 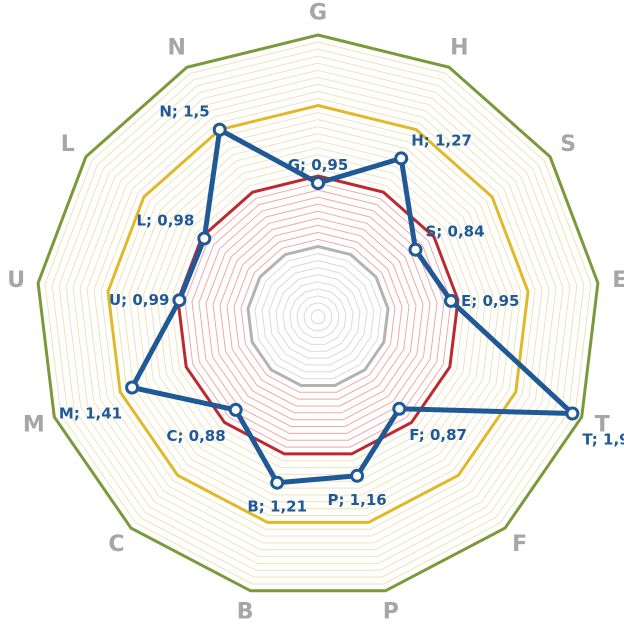 I want to click on axis-label: N, so click(x=176, y=47).